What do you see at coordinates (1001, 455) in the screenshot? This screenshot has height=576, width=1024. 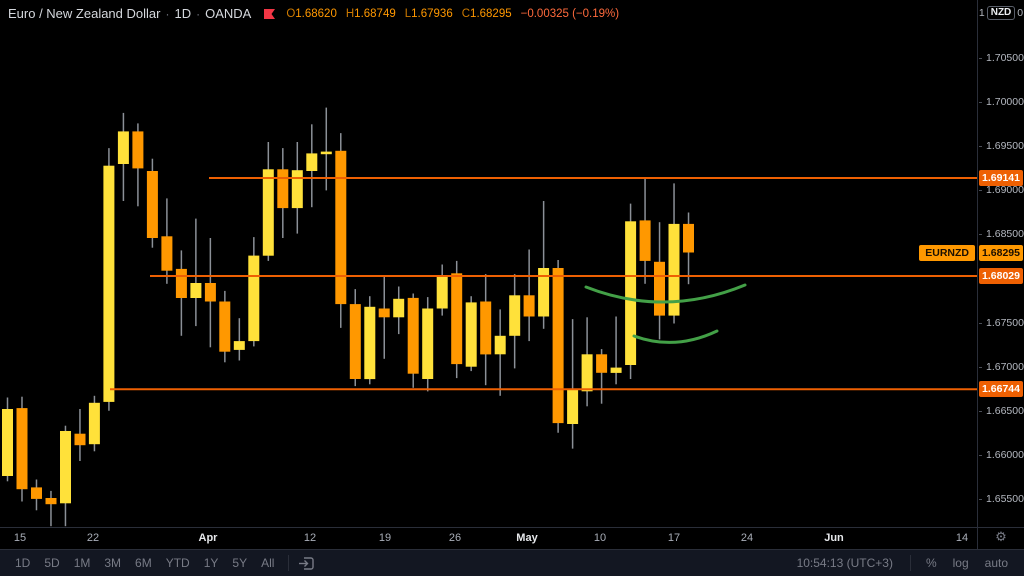 I see `price-tick: 1.66000` at bounding box center [1001, 455].